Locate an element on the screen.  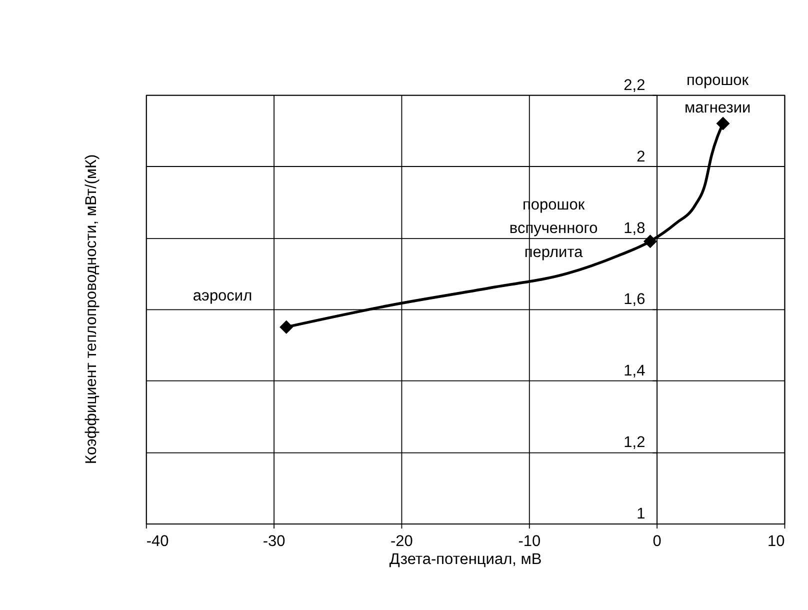
y-tick-label: 1,8 is located at coordinates (635, 228).